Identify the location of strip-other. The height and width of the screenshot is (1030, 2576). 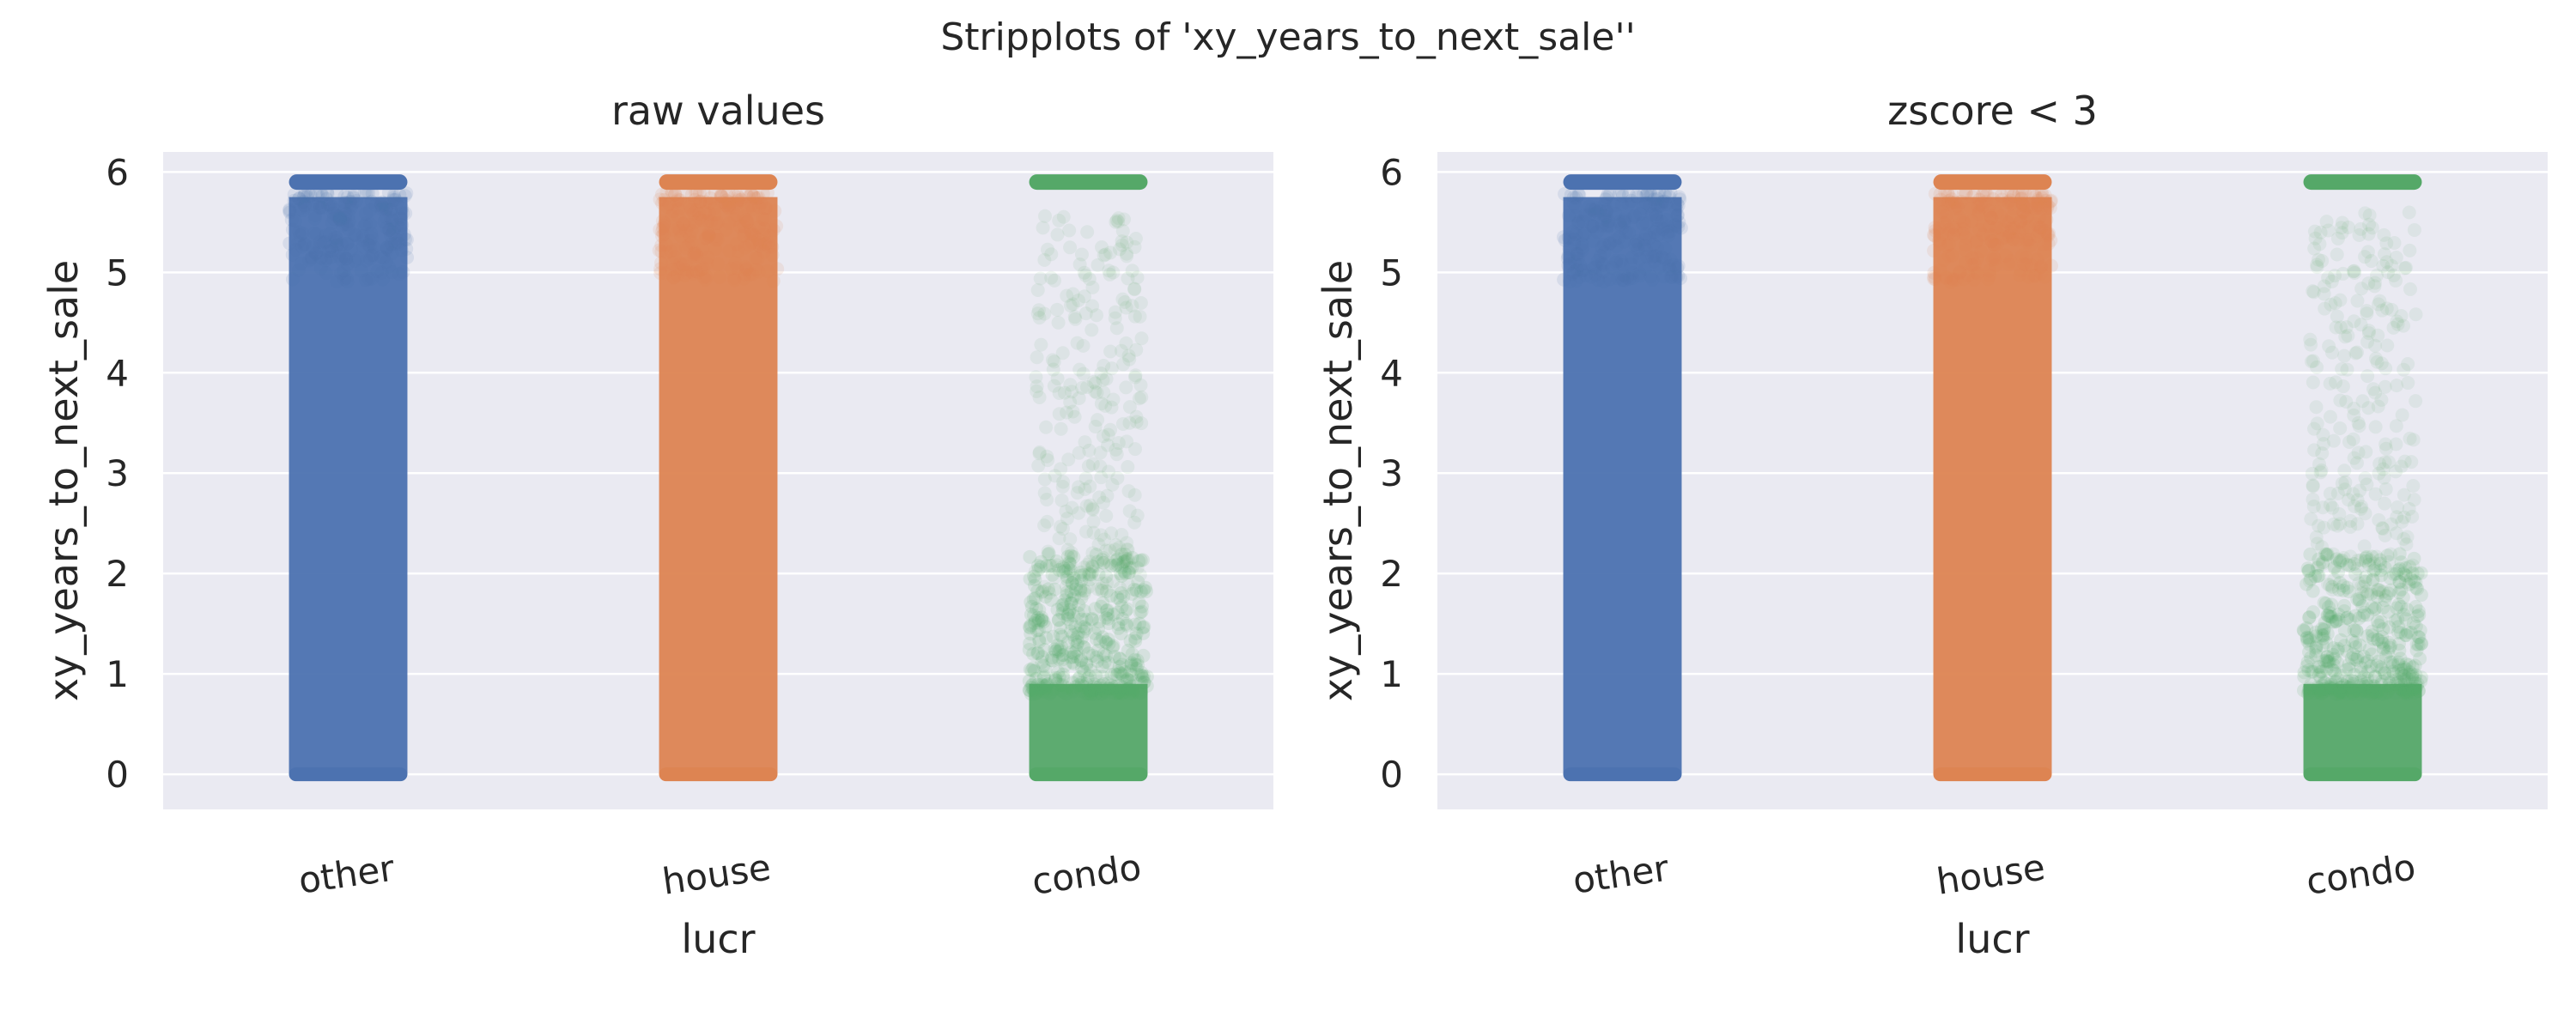
(349, 478).